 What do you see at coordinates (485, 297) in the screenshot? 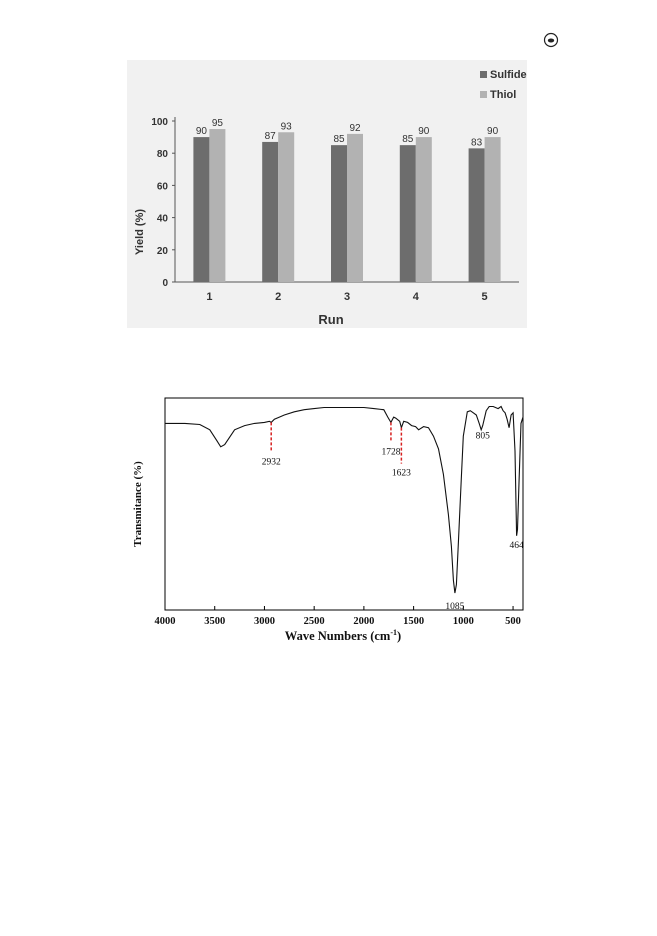
I see `x-tick-label: 5` at bounding box center [485, 297].